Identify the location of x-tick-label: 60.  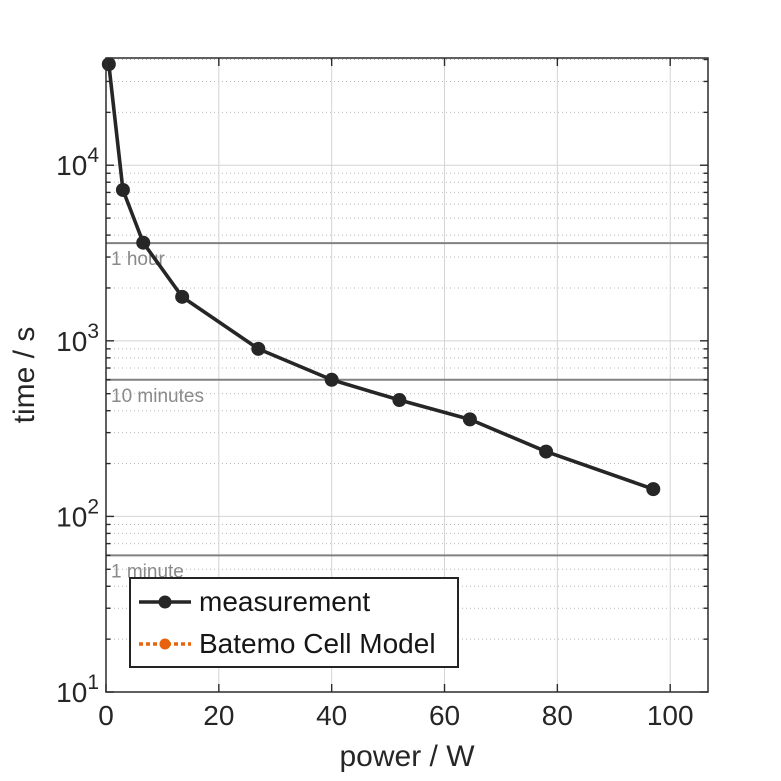
(444, 715).